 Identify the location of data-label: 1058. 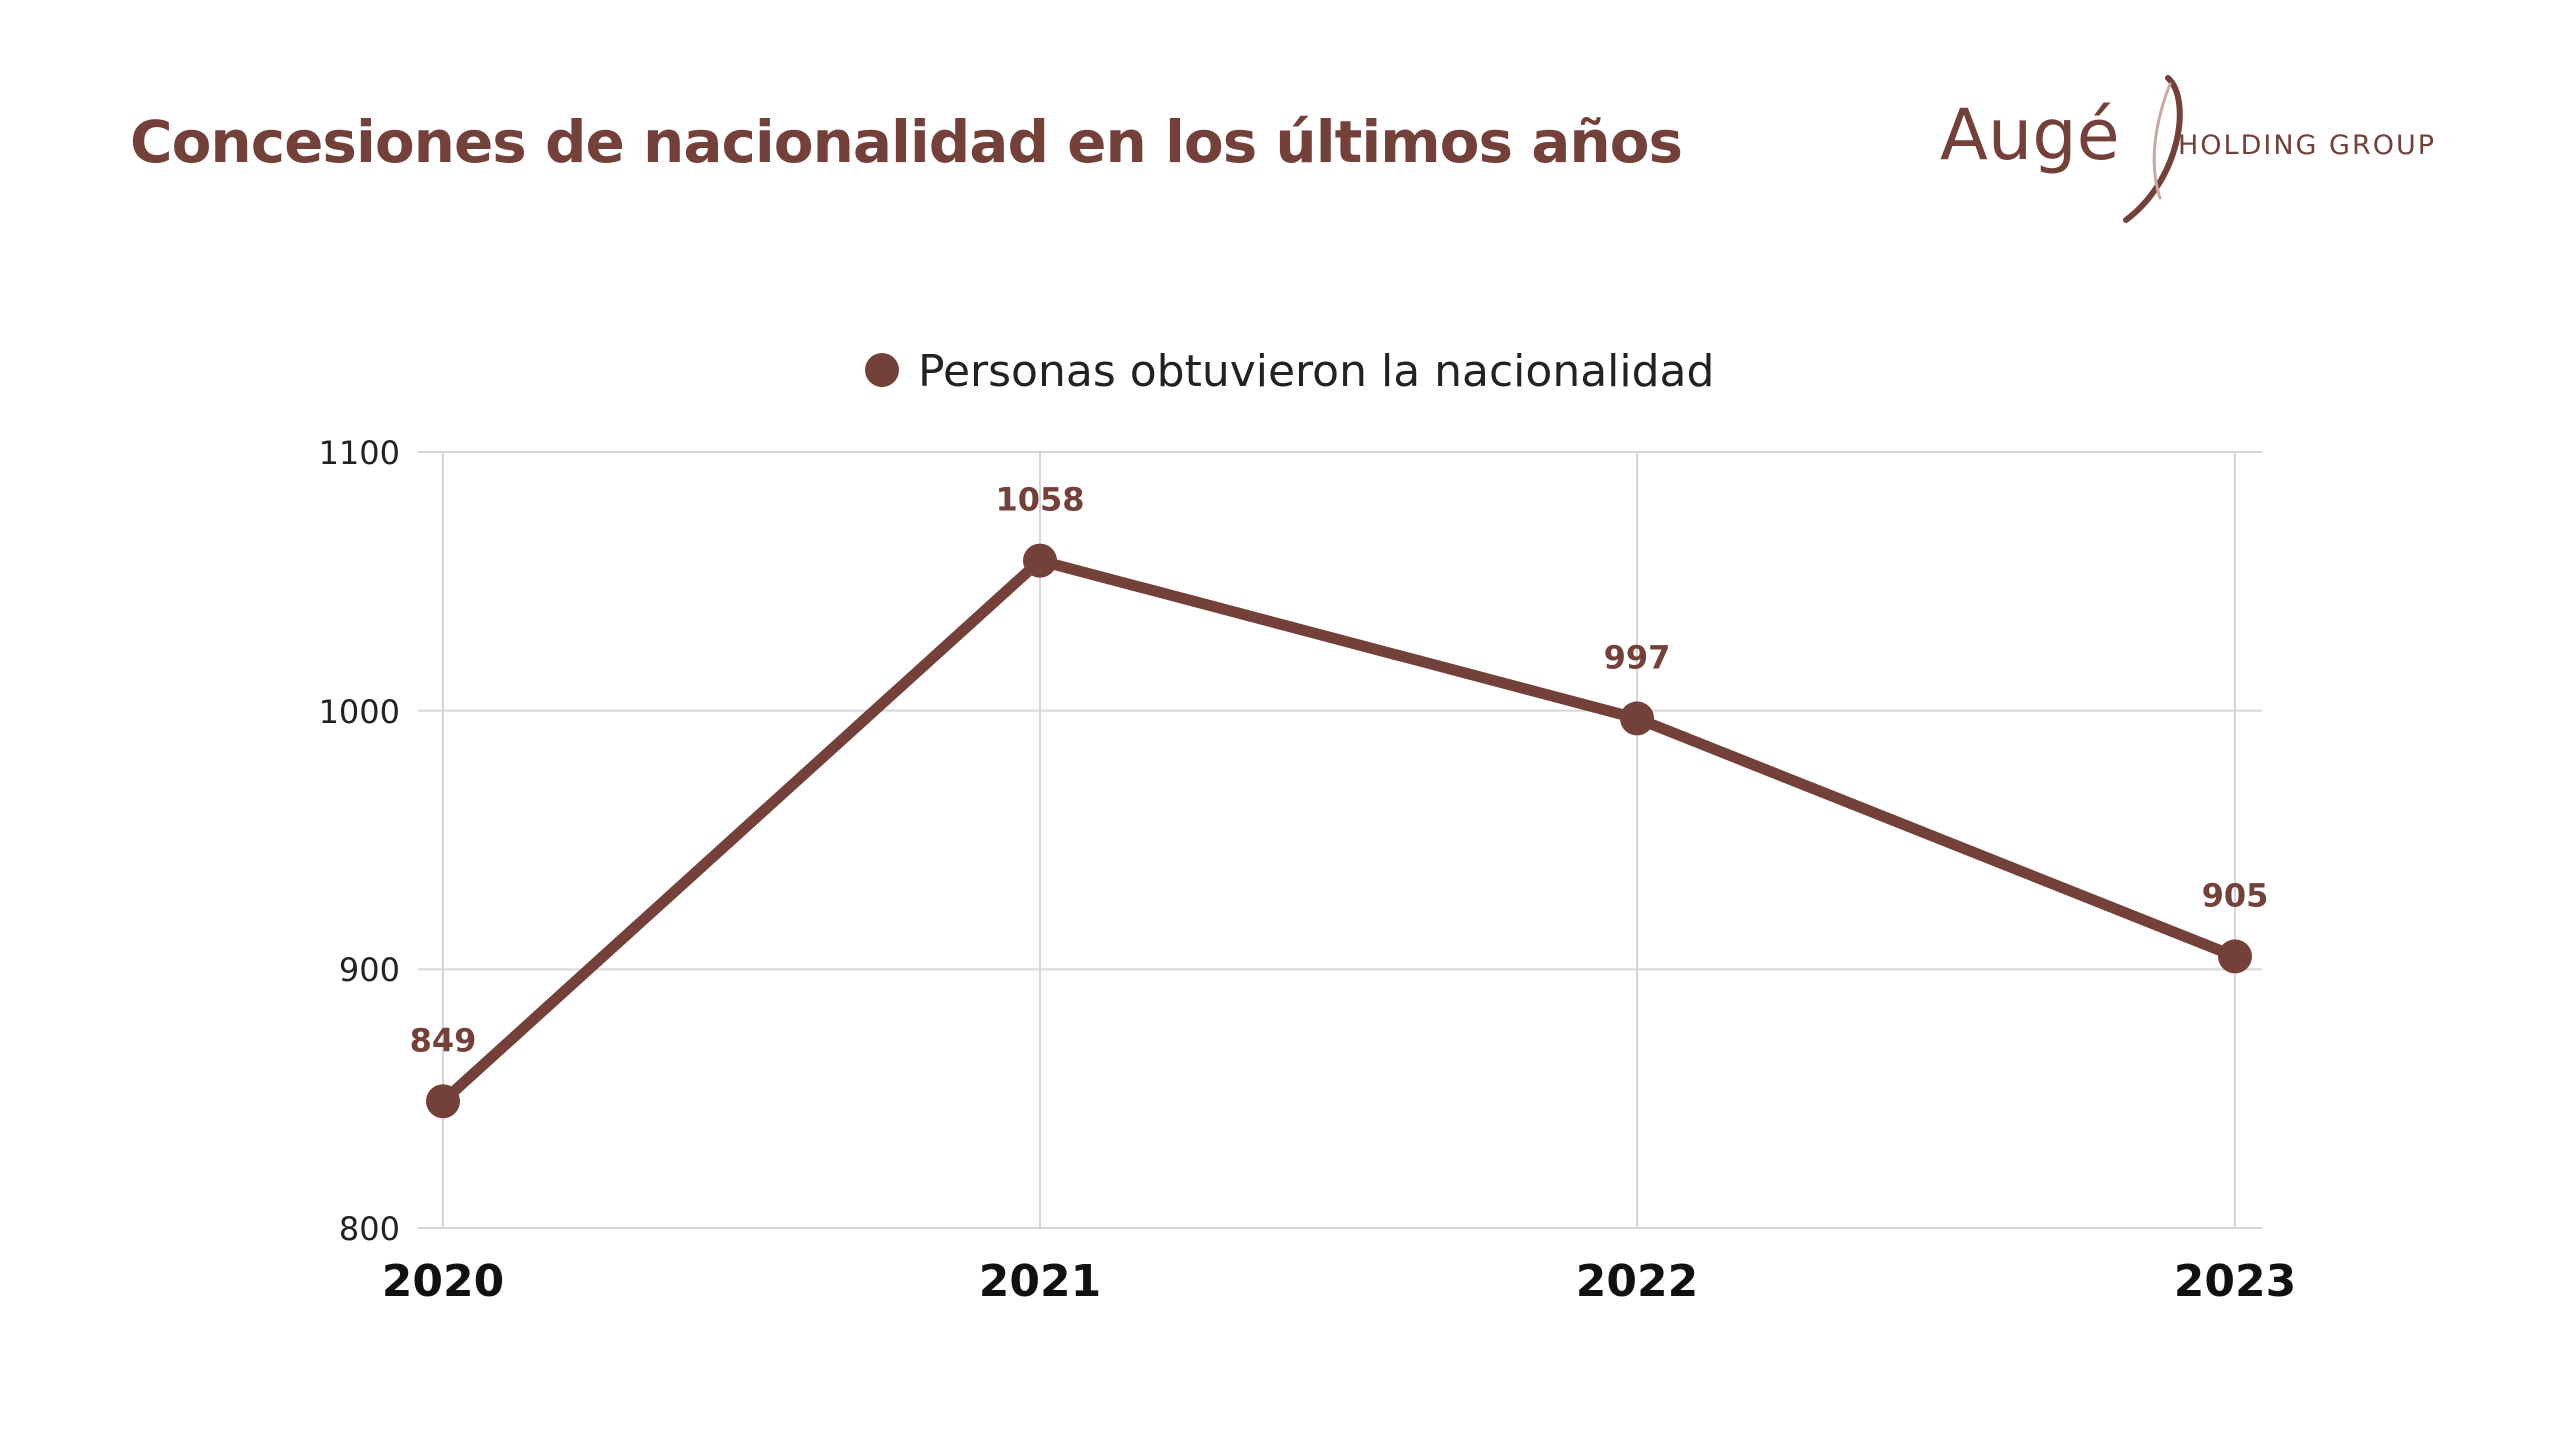
(1039, 500).